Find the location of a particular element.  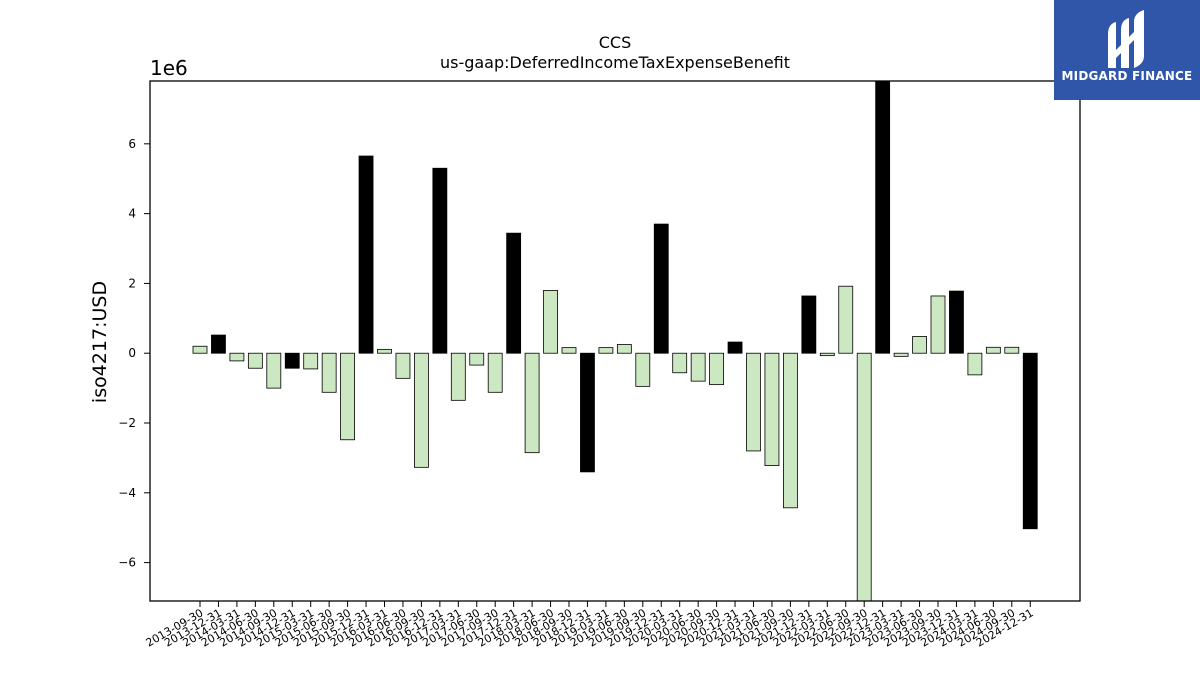

y-tick-label: 4 is located at coordinates (132, 214).